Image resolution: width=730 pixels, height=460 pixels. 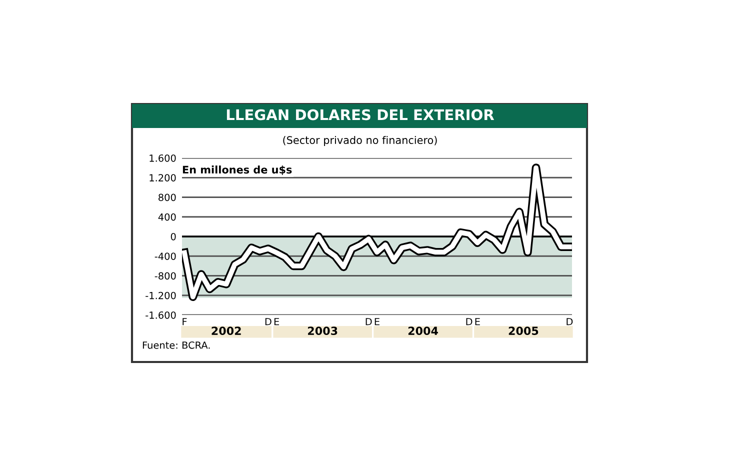 What do you see at coordinates (165, 276) in the screenshot?
I see `y-tick-label: -800` at bounding box center [165, 276].